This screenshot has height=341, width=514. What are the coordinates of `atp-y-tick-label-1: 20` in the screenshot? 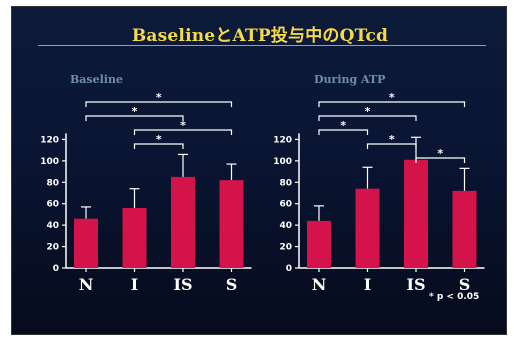 It's located at (285, 248).